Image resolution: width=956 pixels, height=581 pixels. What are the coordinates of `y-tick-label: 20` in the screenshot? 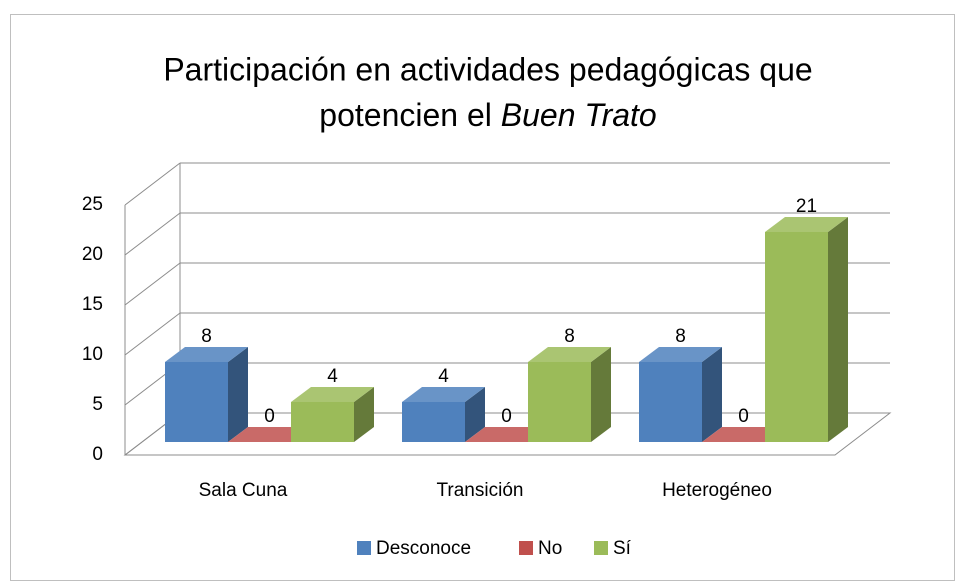 It's located at (92, 254).